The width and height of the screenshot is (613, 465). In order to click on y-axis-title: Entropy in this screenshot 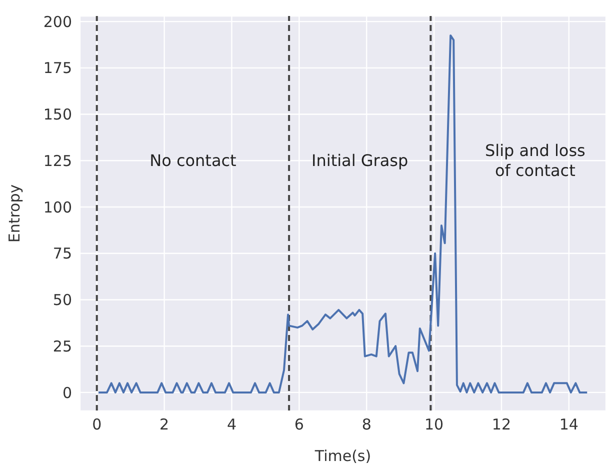, I will do `click(14, 213)`.